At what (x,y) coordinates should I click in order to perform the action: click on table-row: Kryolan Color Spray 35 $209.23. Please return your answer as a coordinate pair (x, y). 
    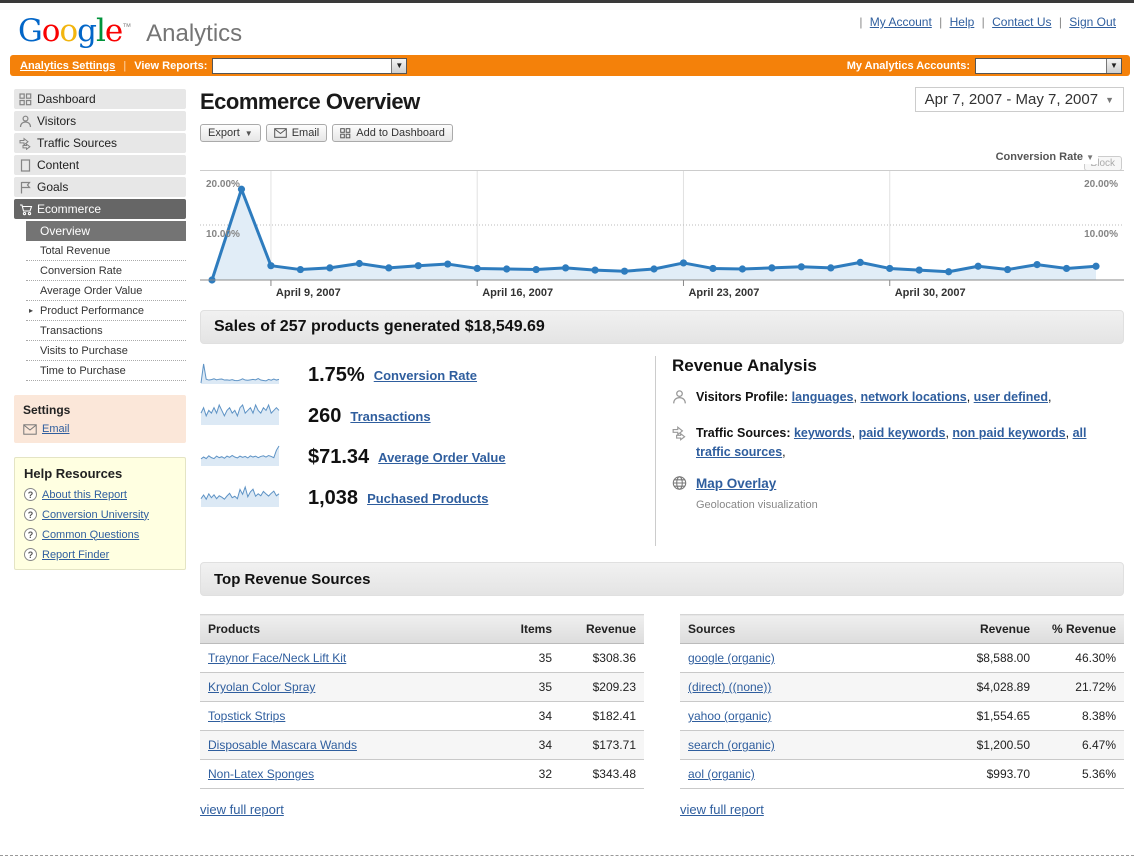
    Looking at the image, I should click on (422, 687).